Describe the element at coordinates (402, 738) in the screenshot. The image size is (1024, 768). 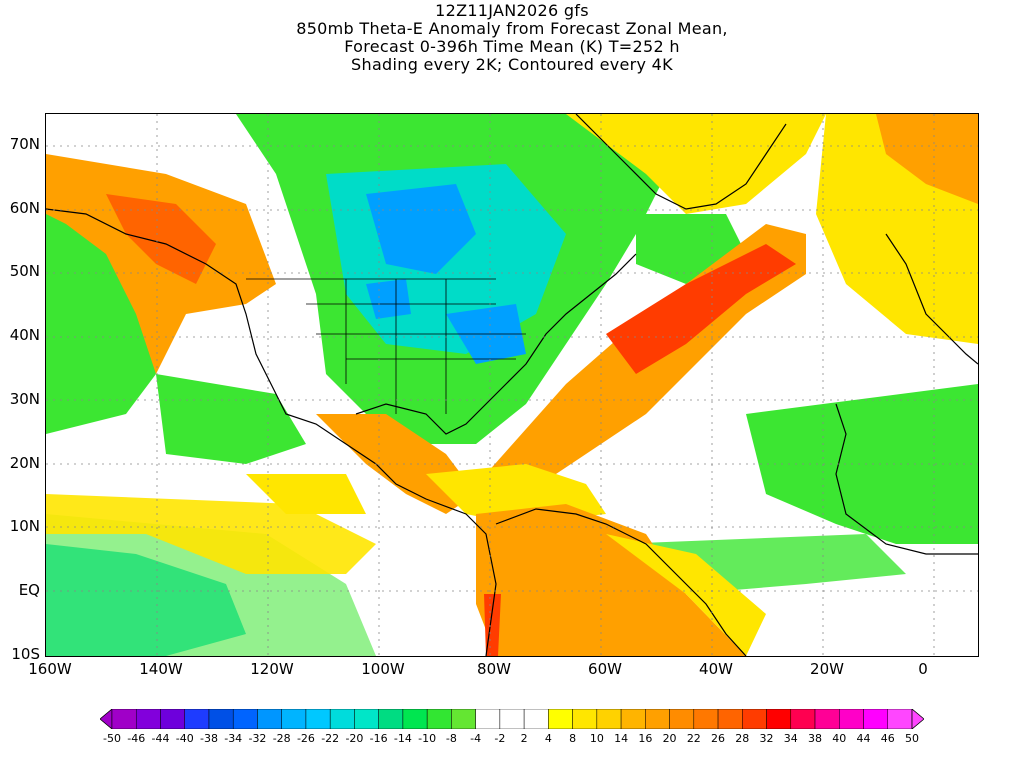
I see `colorbar-tick-label: -14` at that location.